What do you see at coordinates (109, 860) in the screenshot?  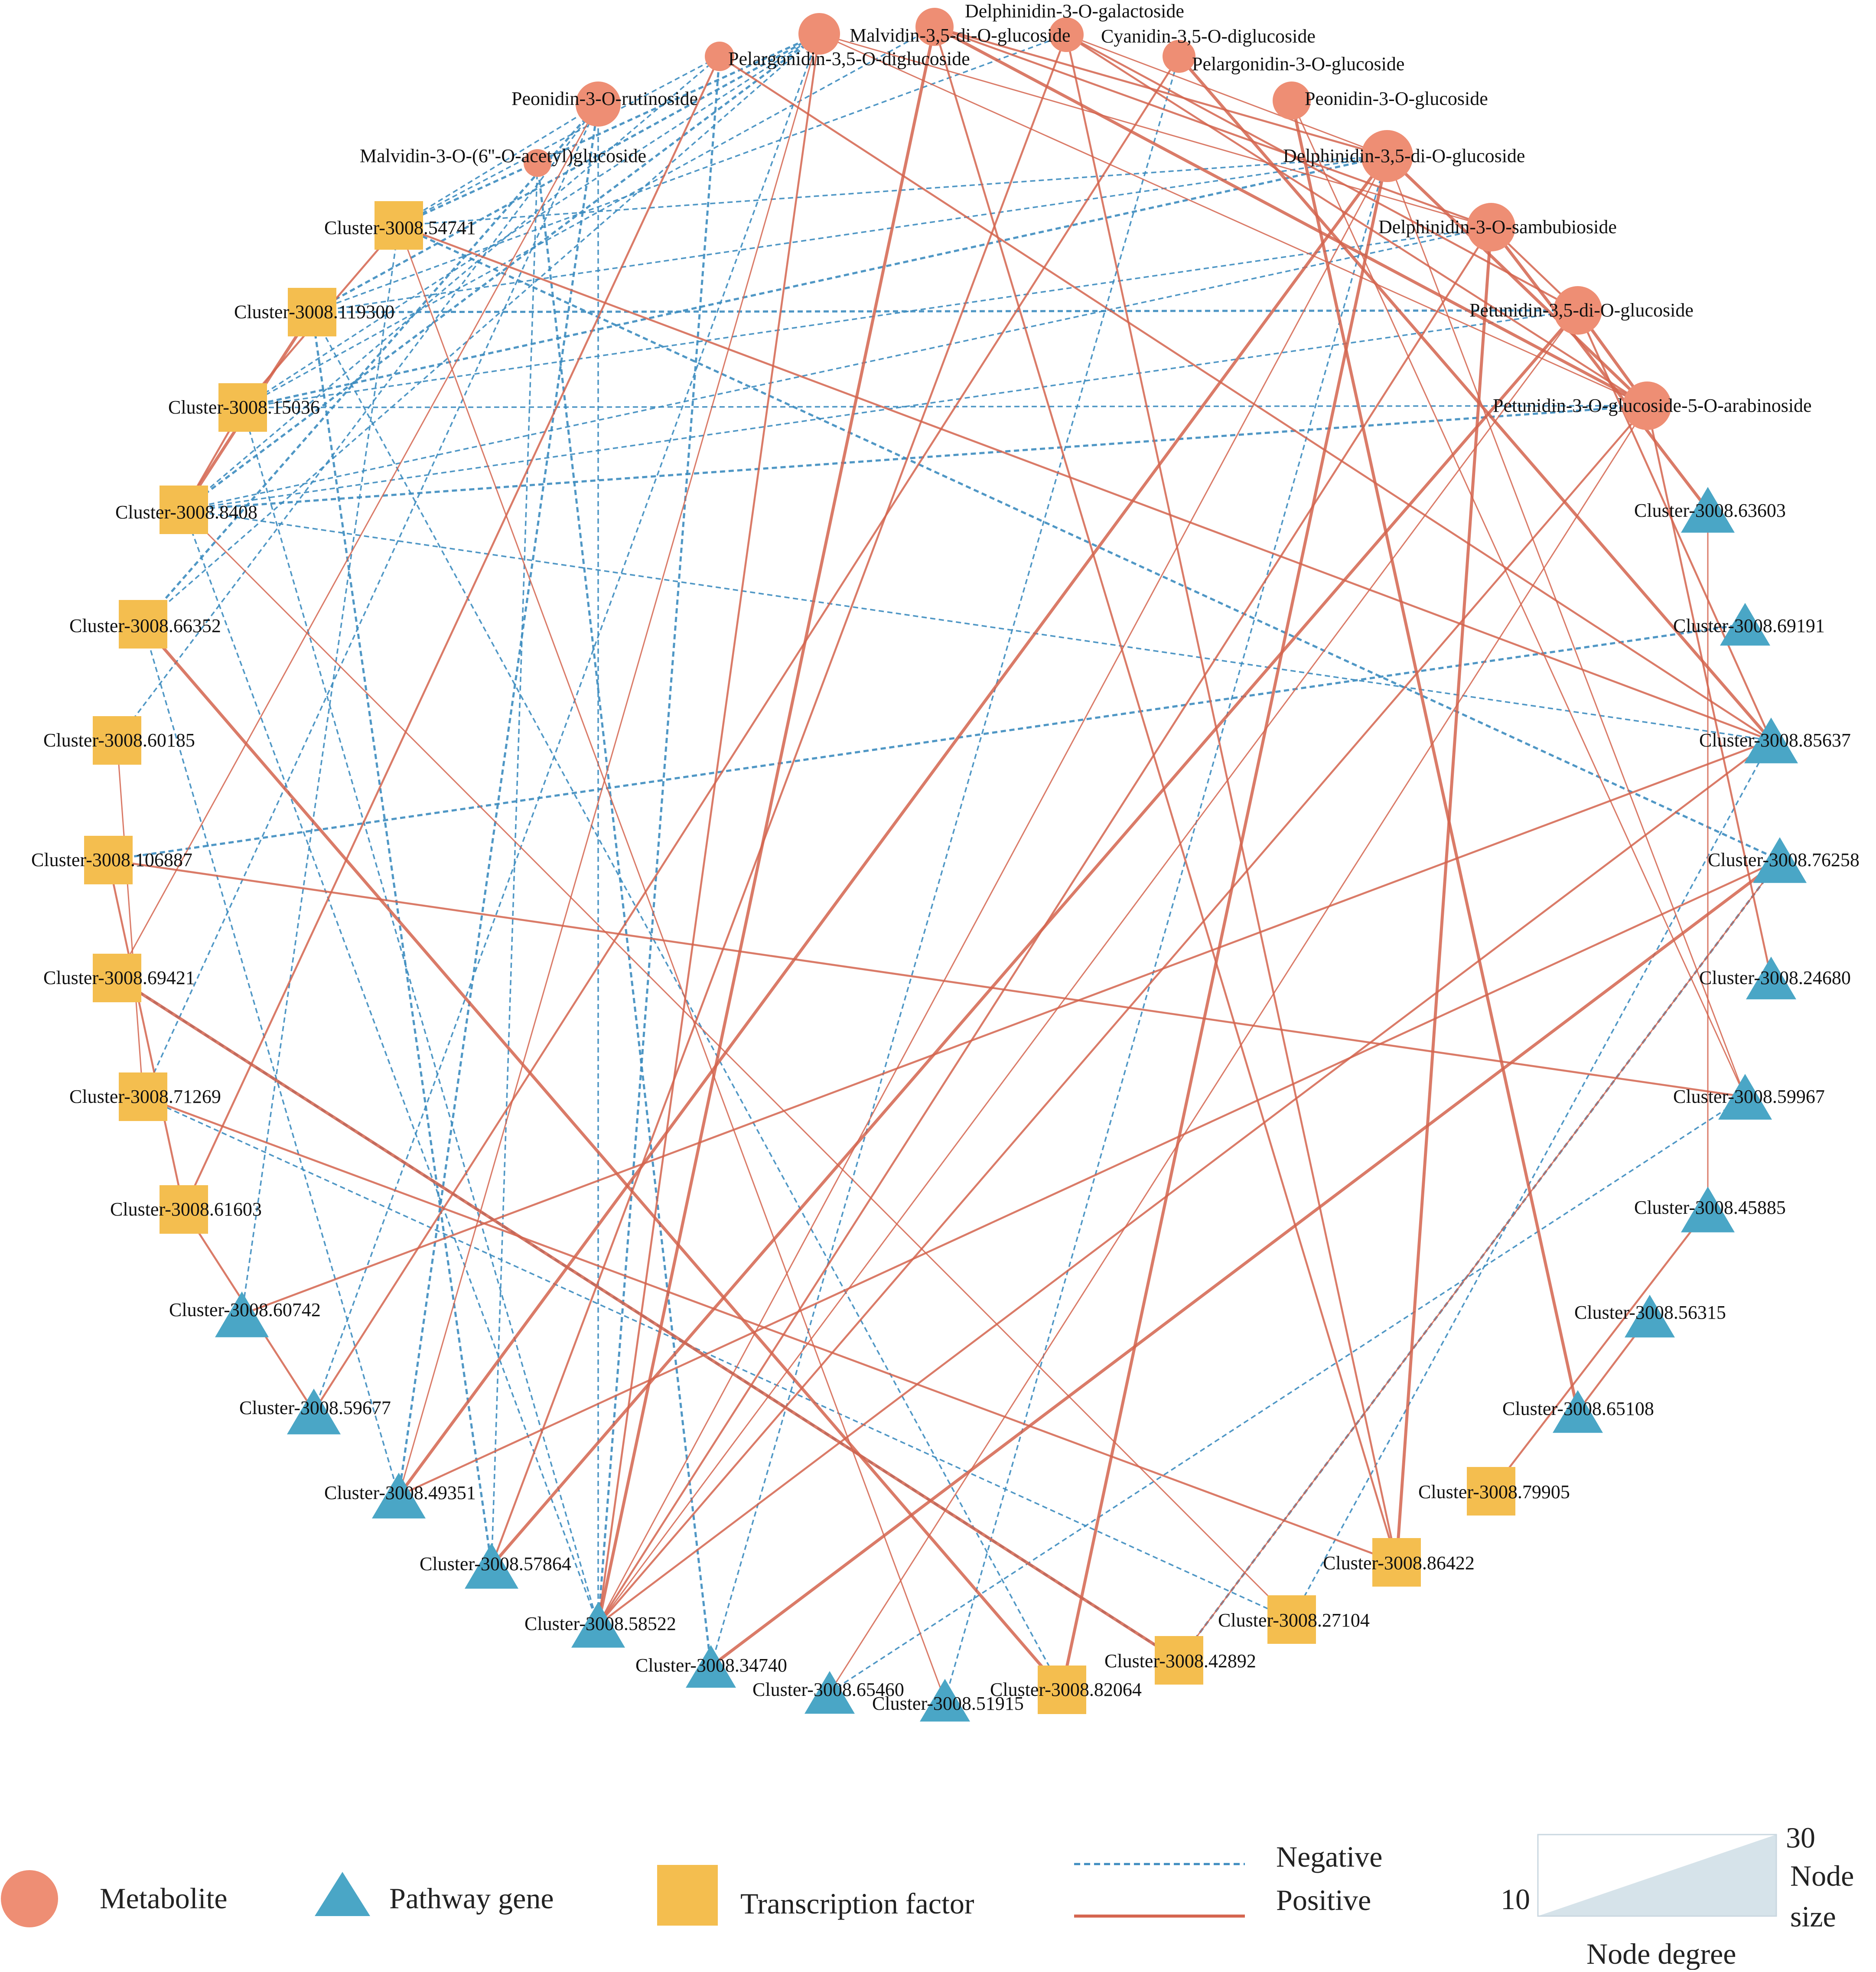 I see `node-transcription-factor-t7` at bounding box center [109, 860].